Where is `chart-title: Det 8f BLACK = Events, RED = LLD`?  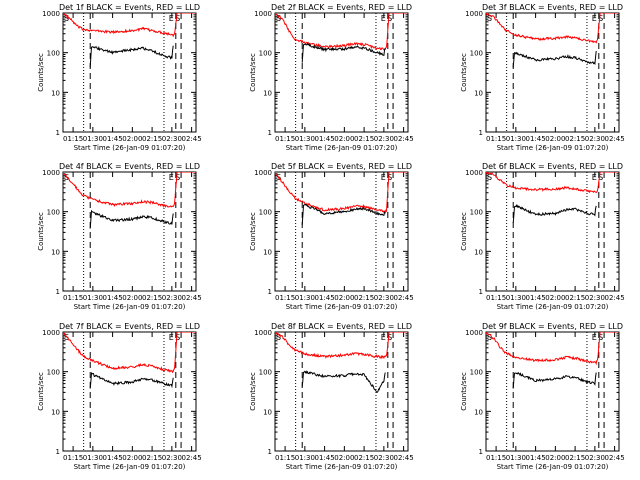
chart-title: Det 8f BLACK = Events, RED = LLD is located at coordinates (341, 326).